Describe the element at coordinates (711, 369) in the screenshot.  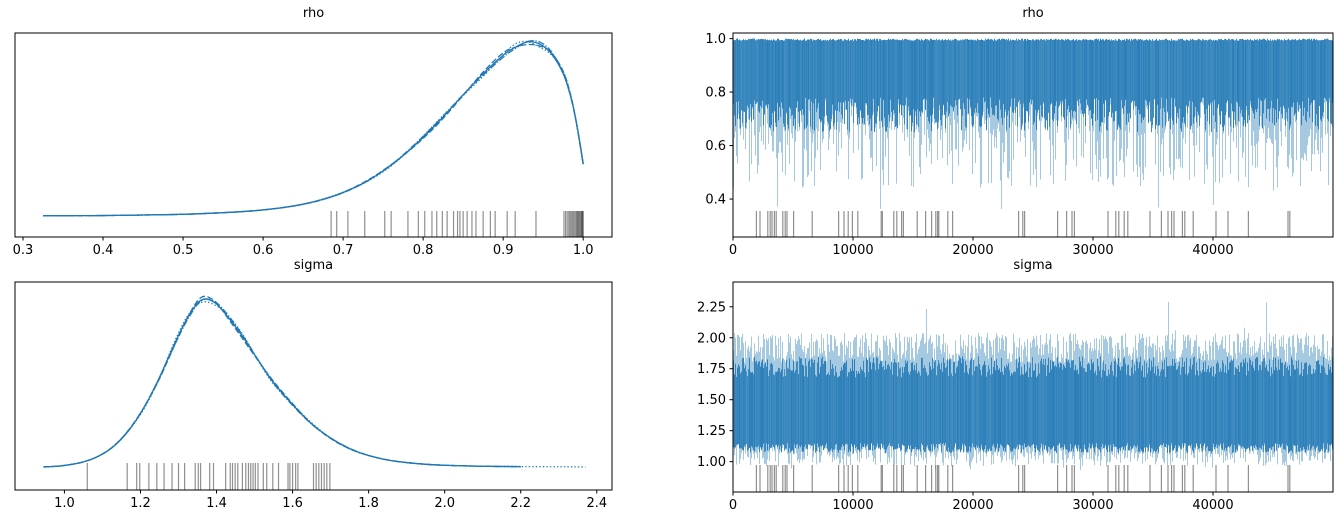
I see `y-tick-label: 1.75` at that location.